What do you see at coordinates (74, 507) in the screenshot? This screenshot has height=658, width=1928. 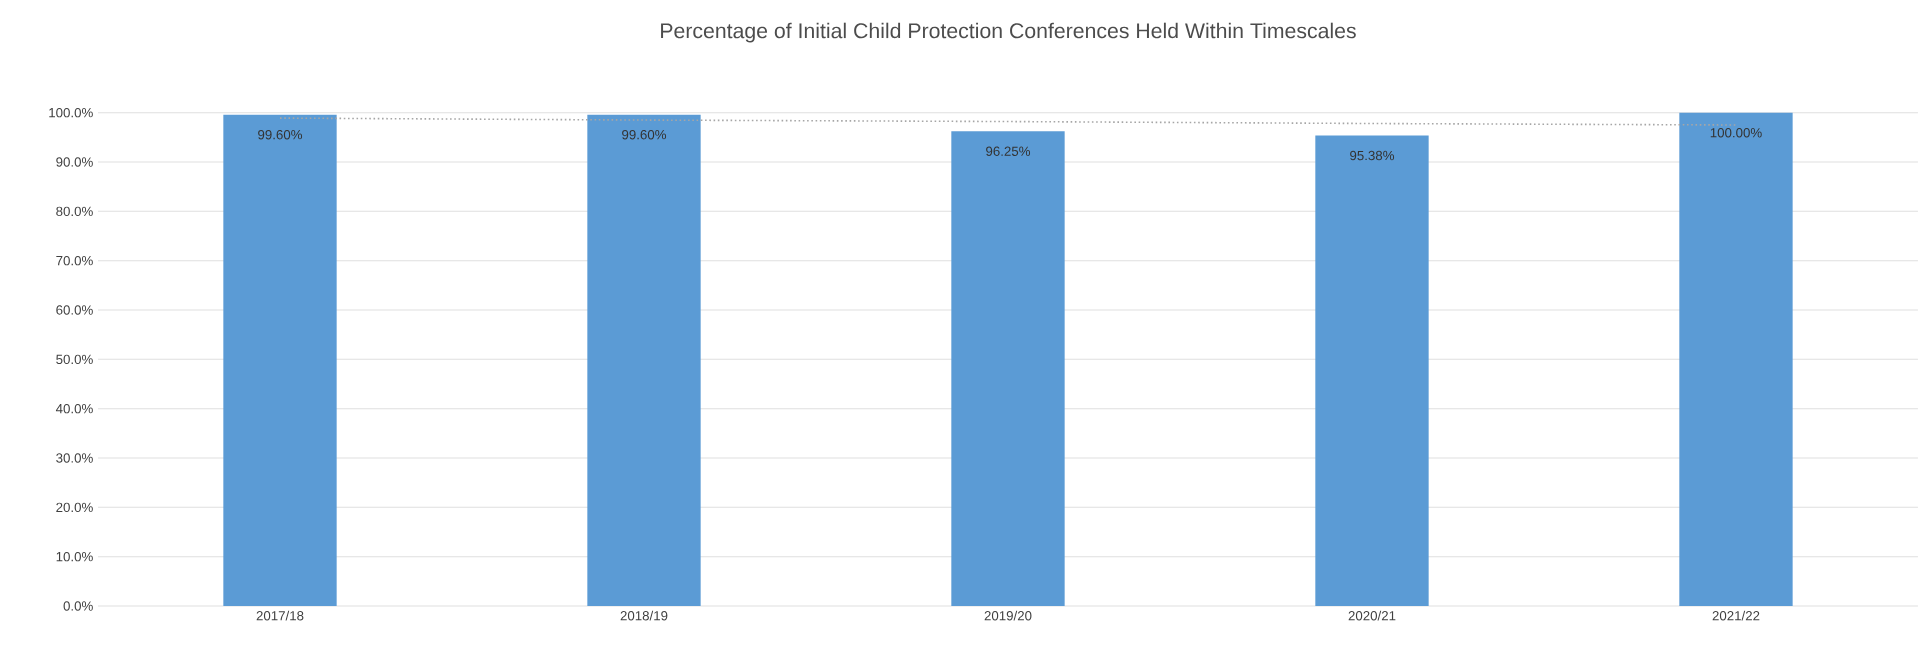 I see `y-tick-label: 20.0%` at bounding box center [74, 507].